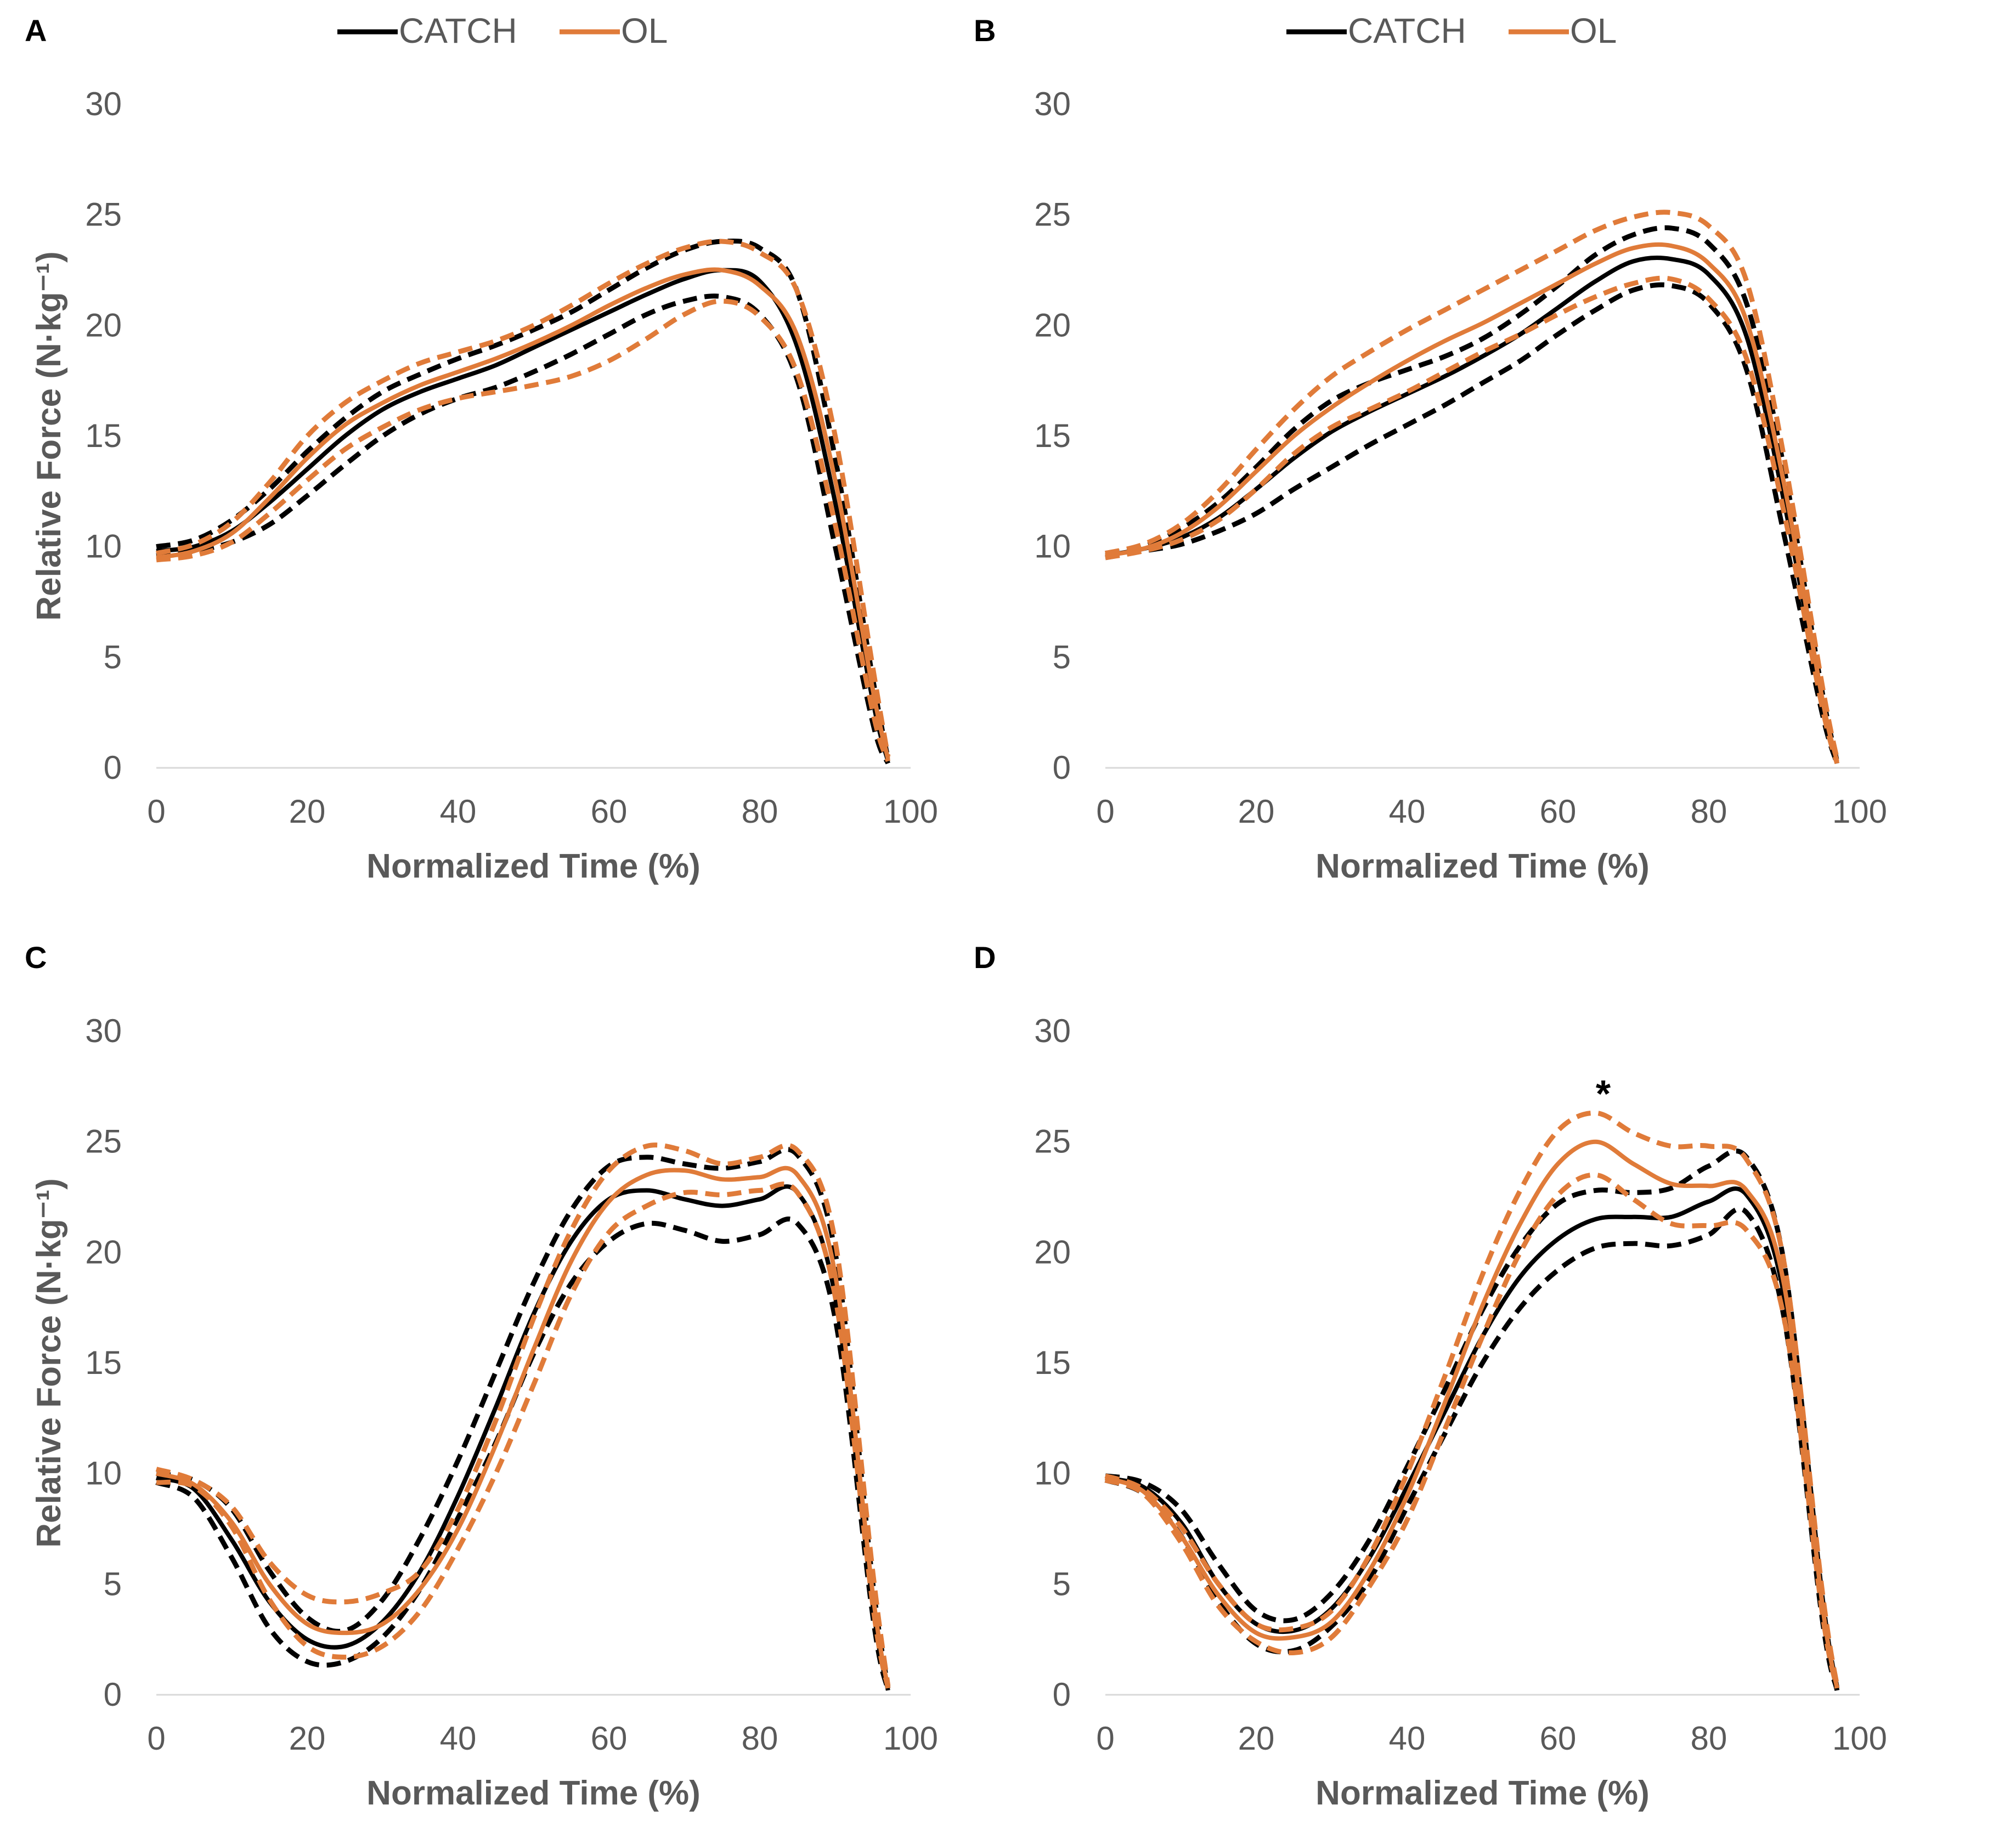 Image resolution: width=2016 pixels, height=1833 pixels. I want to click on panel-label: A, so click(36, 31).